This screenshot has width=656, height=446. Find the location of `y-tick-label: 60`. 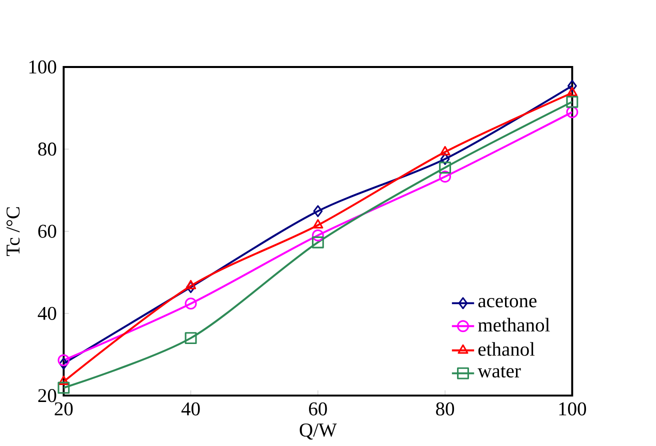

y-tick-label: 60 is located at coordinates (47, 231).